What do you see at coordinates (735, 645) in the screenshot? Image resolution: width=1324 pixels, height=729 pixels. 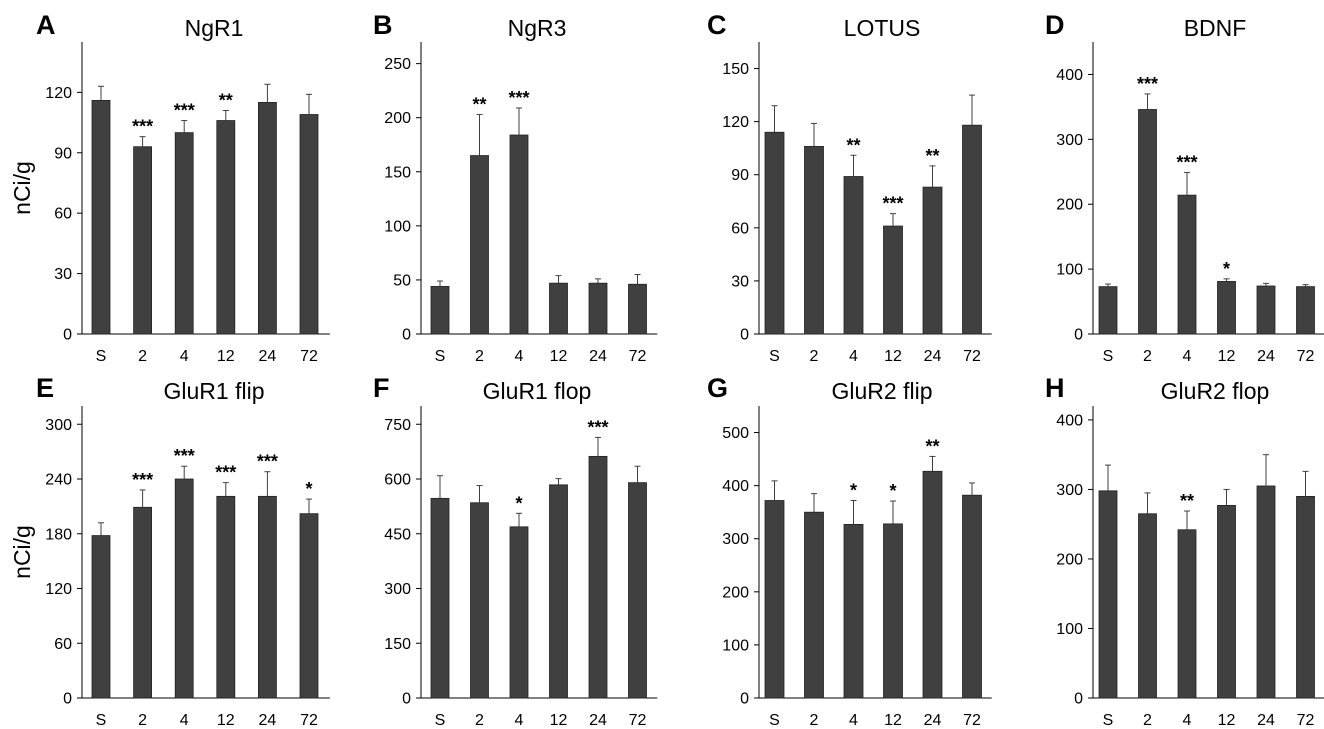 I see `y-tick-label: 100` at bounding box center [735, 645].